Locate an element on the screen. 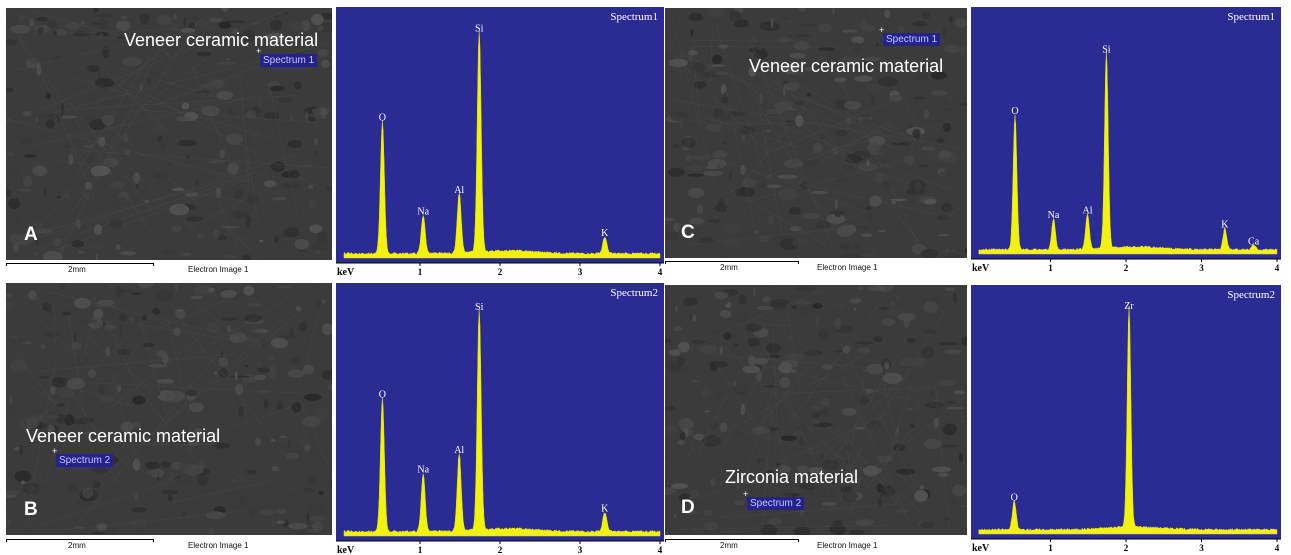  electron-image: Spectrum 1 Veneer ceramic material C is located at coordinates (816, 133).